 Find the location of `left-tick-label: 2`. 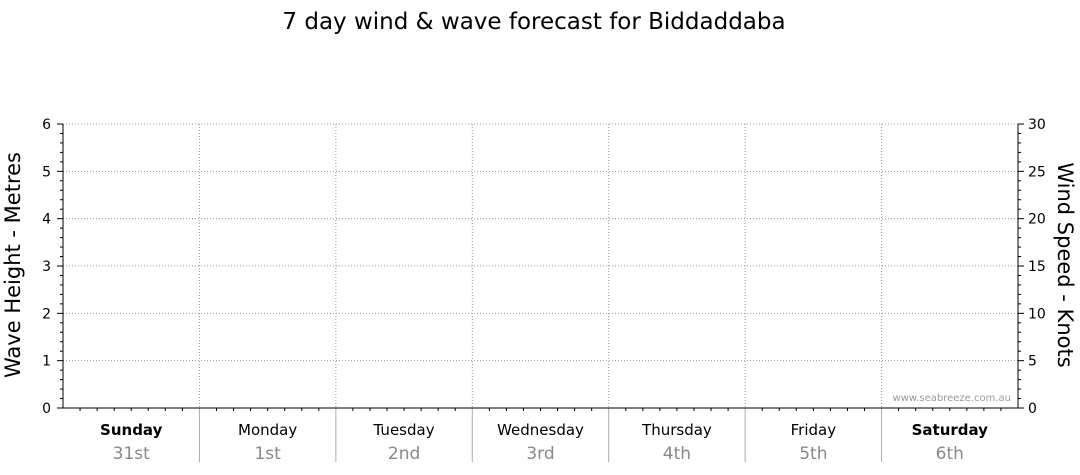

left-tick-label: 2 is located at coordinates (46, 314).